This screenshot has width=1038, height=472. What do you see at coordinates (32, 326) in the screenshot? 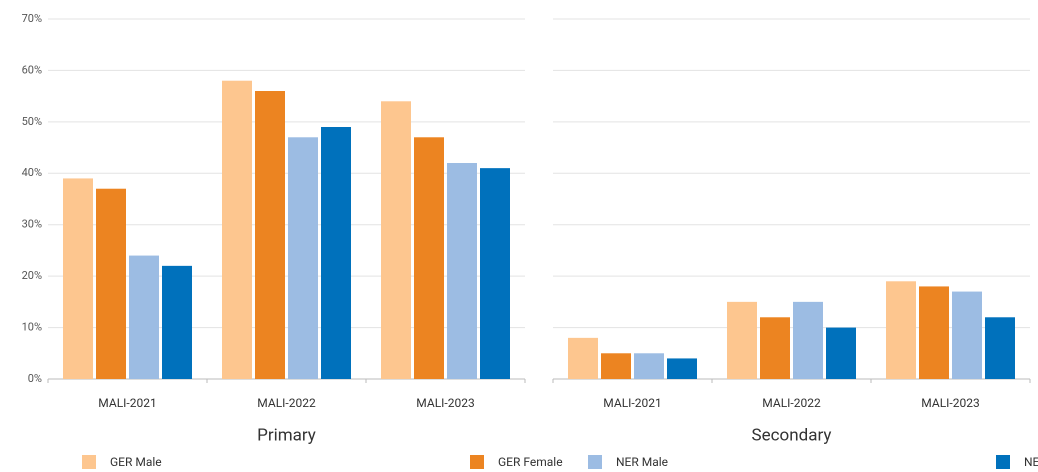
I see `y-tick-label: 10%` at bounding box center [32, 326].